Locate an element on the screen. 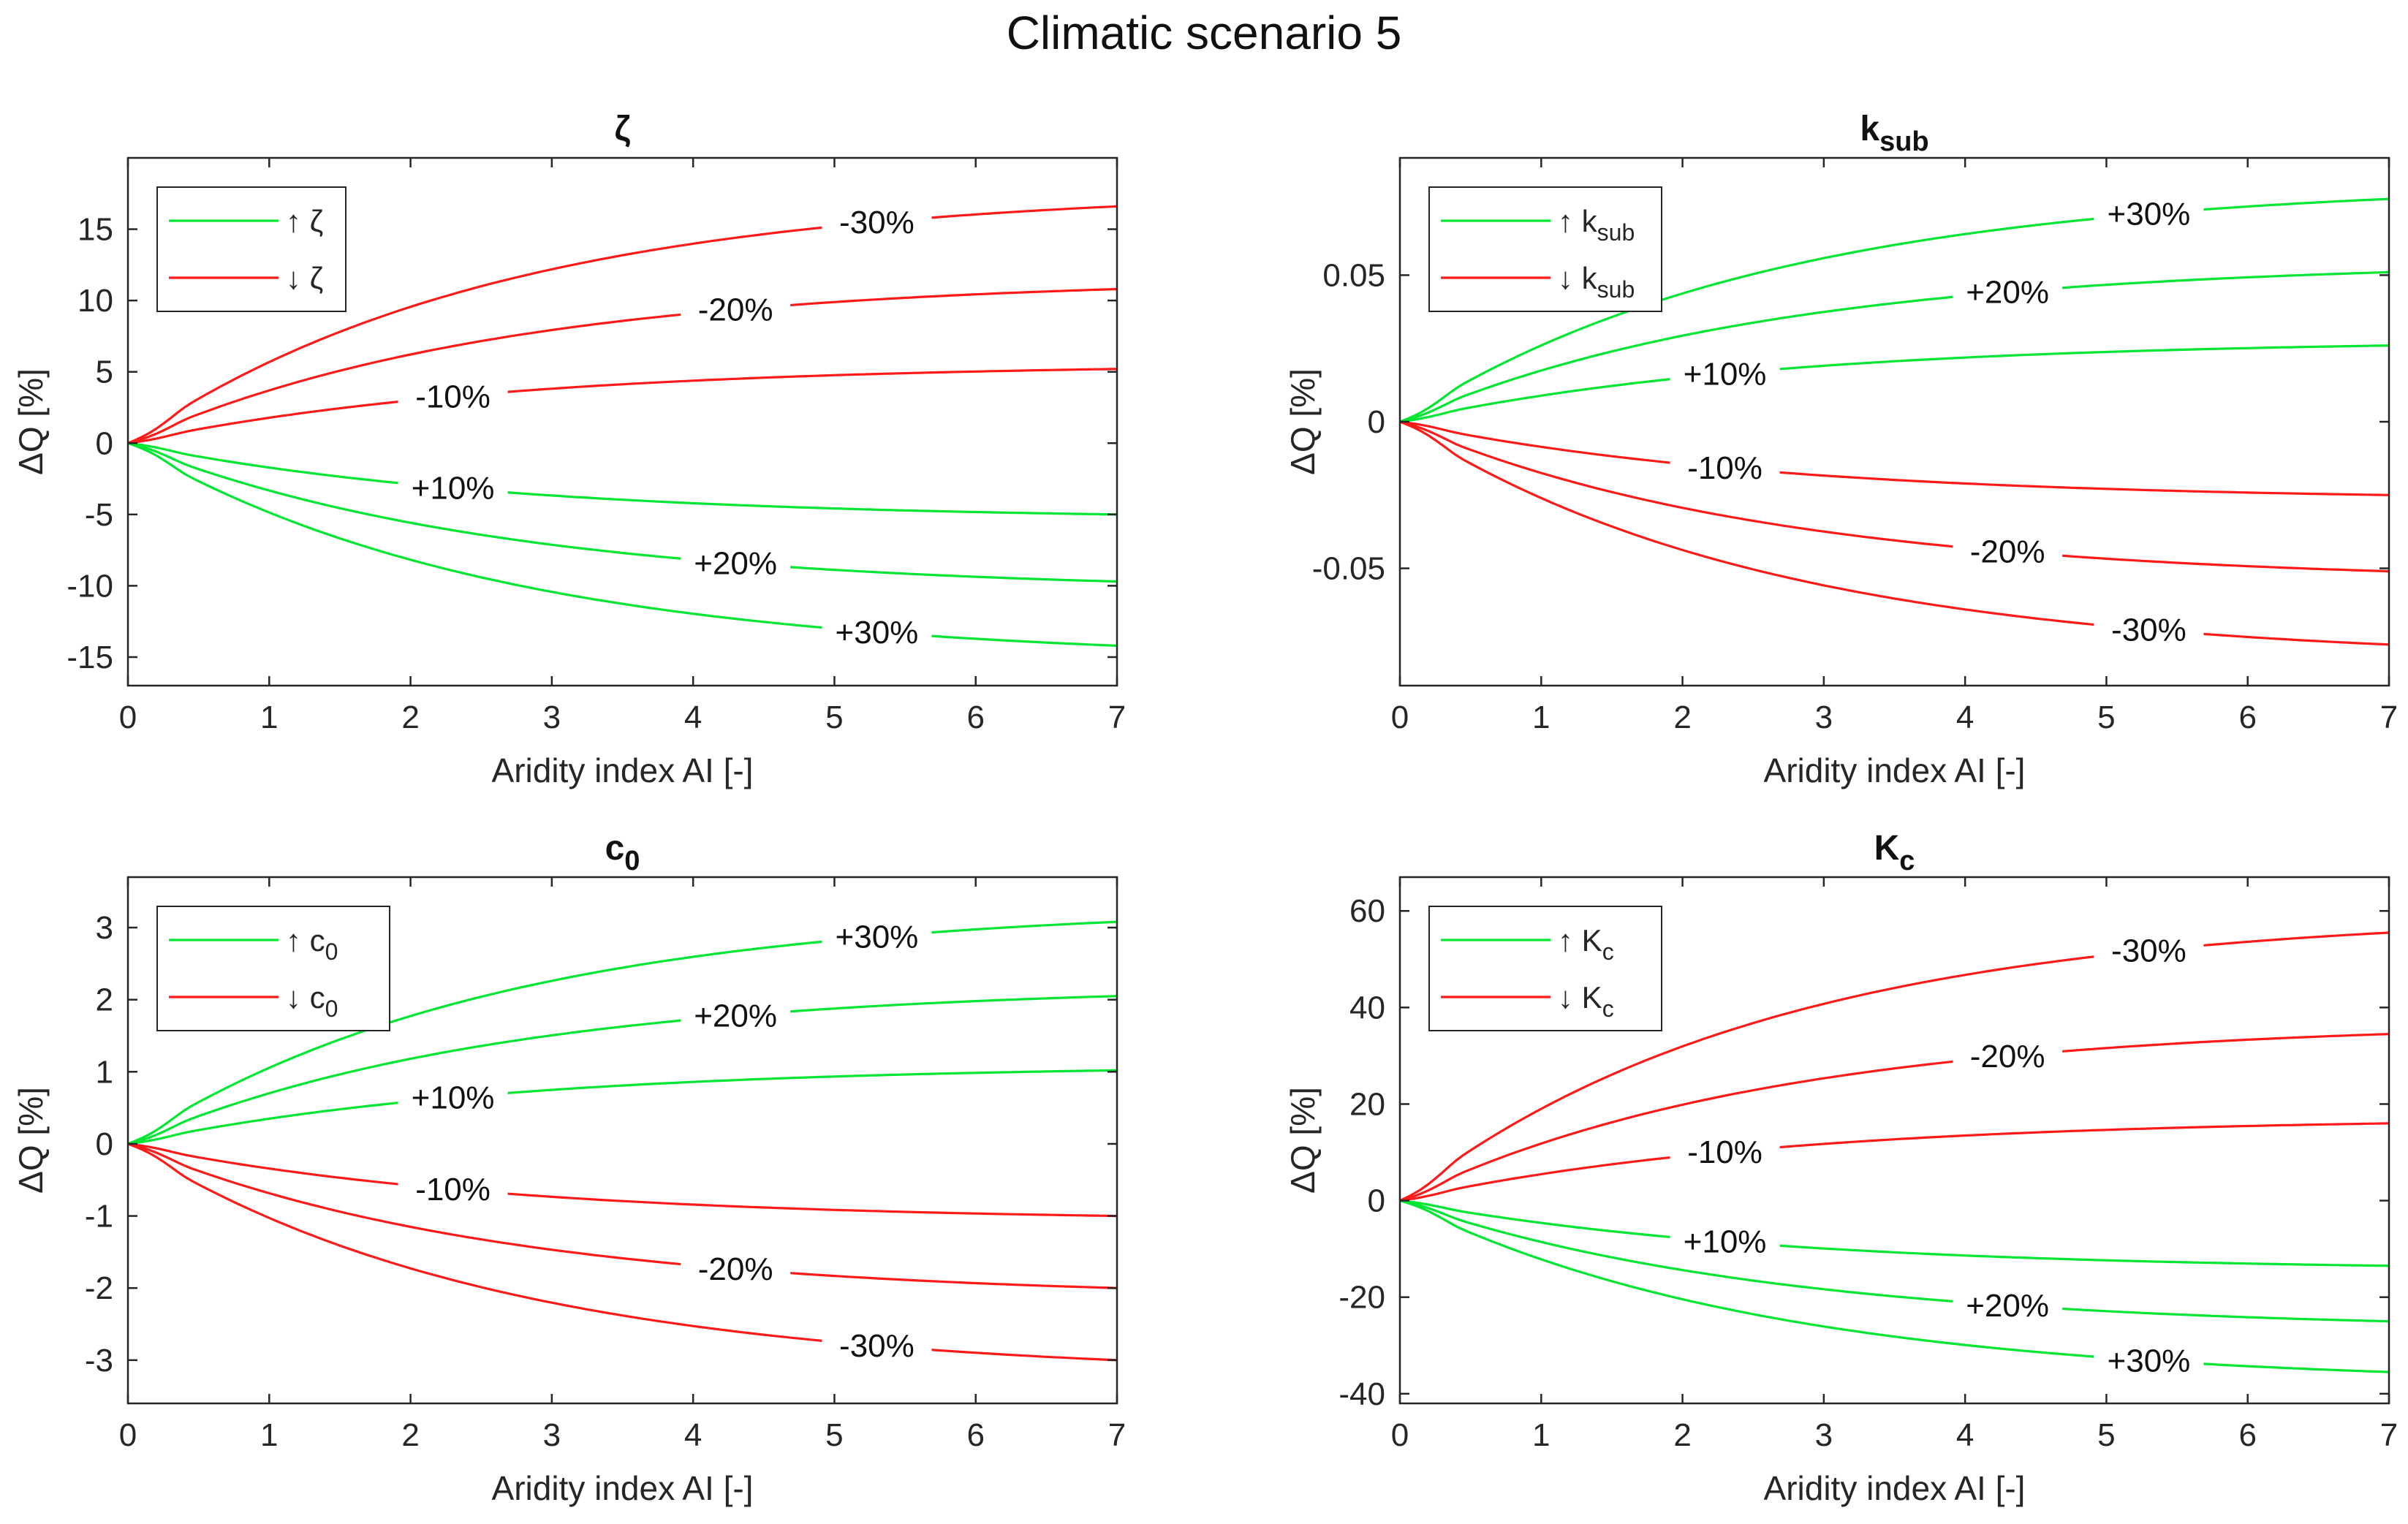 The width and height of the screenshot is (2408, 1524). y-tick-label: -0.05 is located at coordinates (1349, 569).